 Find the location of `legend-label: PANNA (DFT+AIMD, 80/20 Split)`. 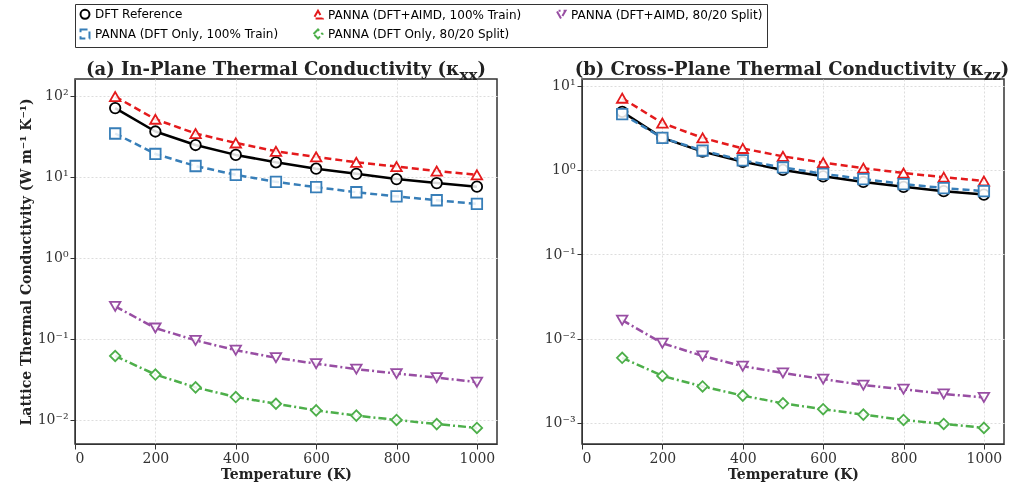

legend-label: PANNA (DFT+AIMD, 80/20 Split) is located at coordinates (667, 14).